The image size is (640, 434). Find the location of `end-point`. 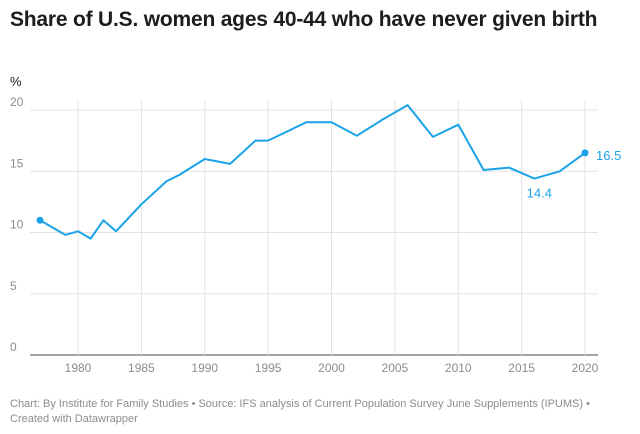

end-point is located at coordinates (585, 153).